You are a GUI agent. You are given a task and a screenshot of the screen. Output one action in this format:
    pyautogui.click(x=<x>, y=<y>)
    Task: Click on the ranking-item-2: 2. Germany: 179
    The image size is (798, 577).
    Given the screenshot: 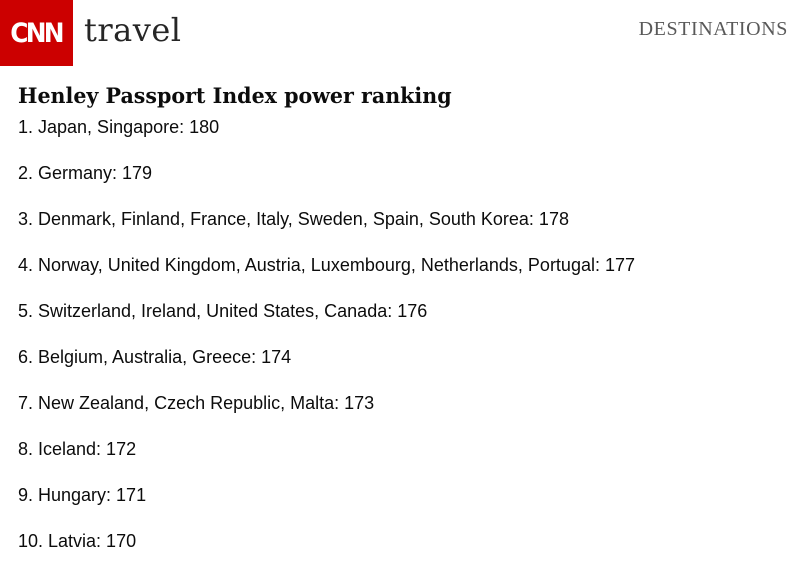 What is the action you would take?
    pyautogui.click(x=85, y=173)
    